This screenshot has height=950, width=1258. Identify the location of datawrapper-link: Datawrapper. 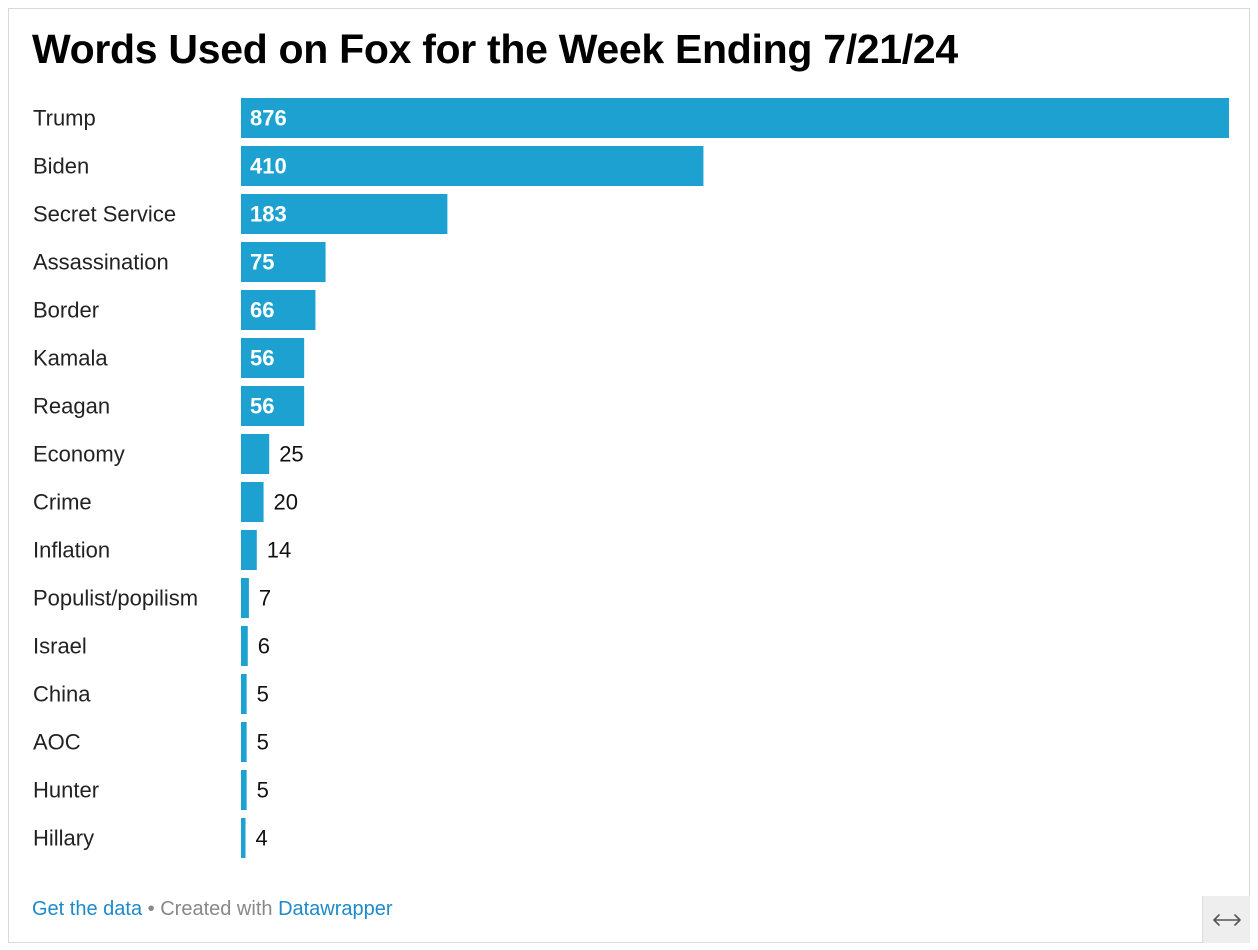
(335, 909).